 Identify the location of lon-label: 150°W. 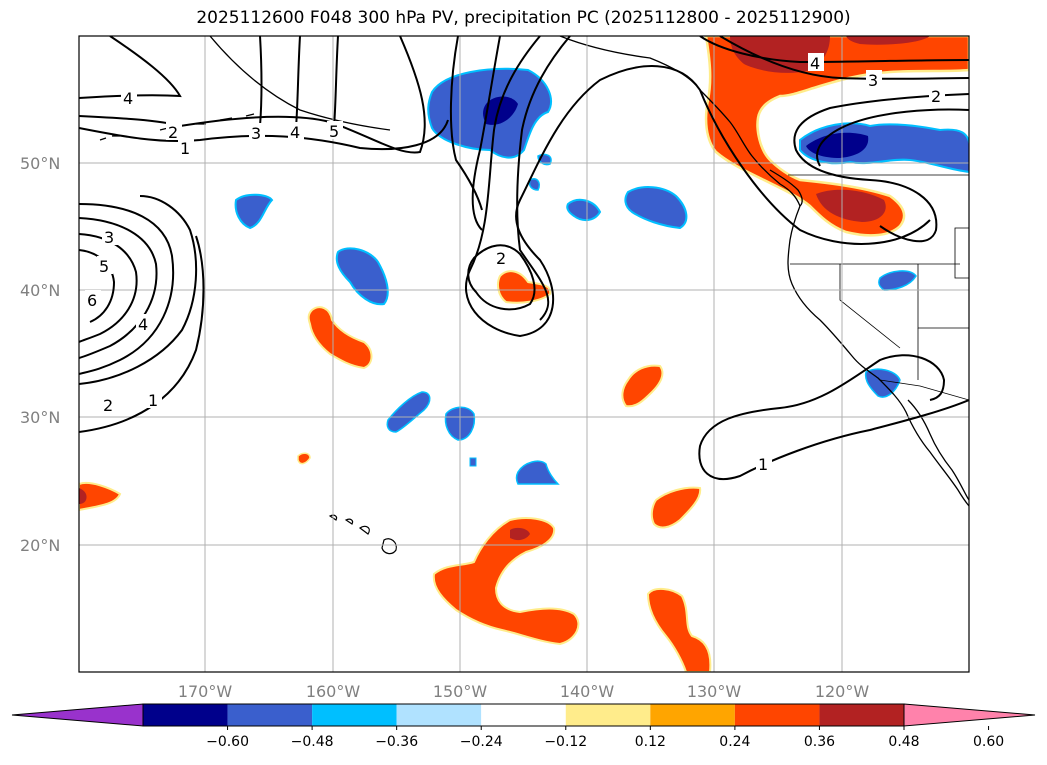
(460, 691).